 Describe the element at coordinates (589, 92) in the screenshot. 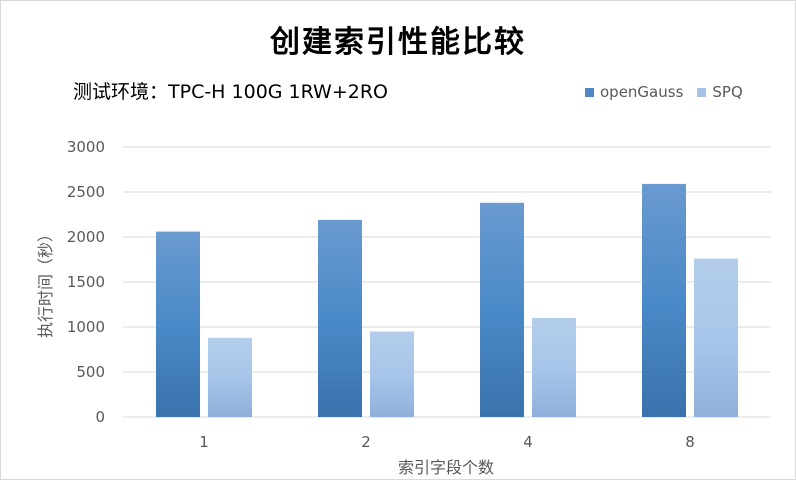

I see `legend-swatch-opengauss` at that location.